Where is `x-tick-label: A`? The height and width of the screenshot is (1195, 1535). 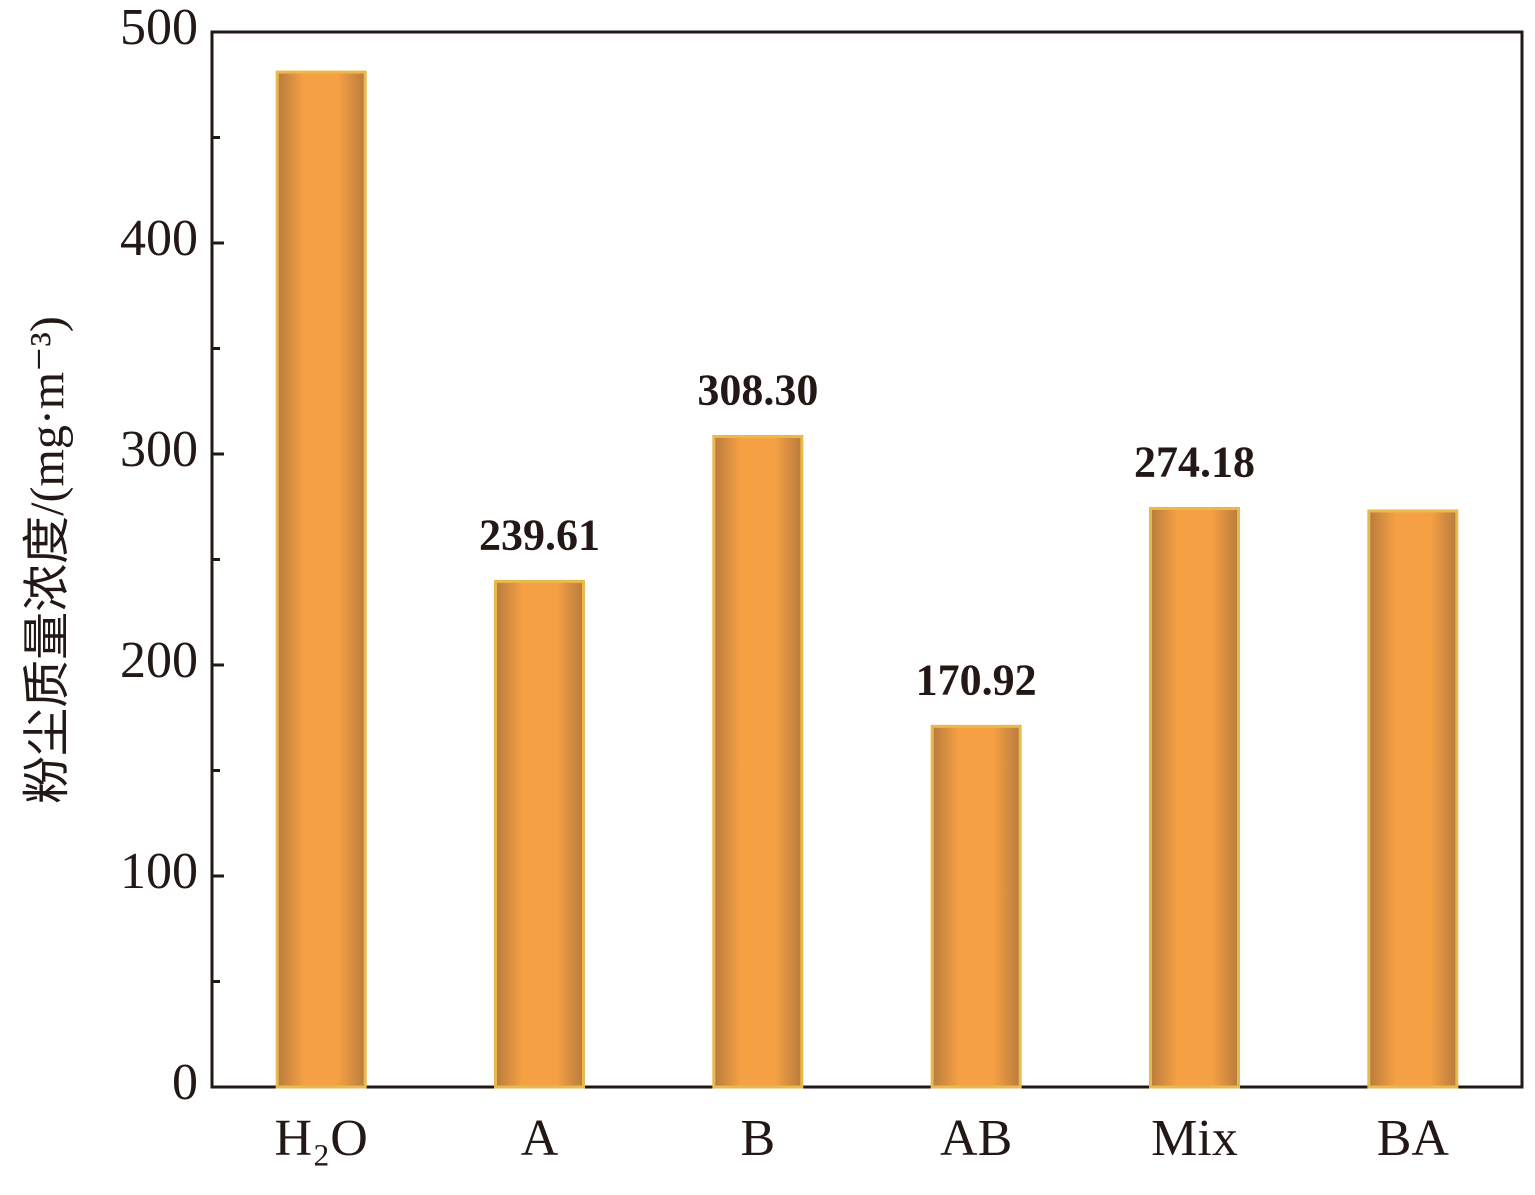
x-tick-label: A is located at coordinates (540, 1138).